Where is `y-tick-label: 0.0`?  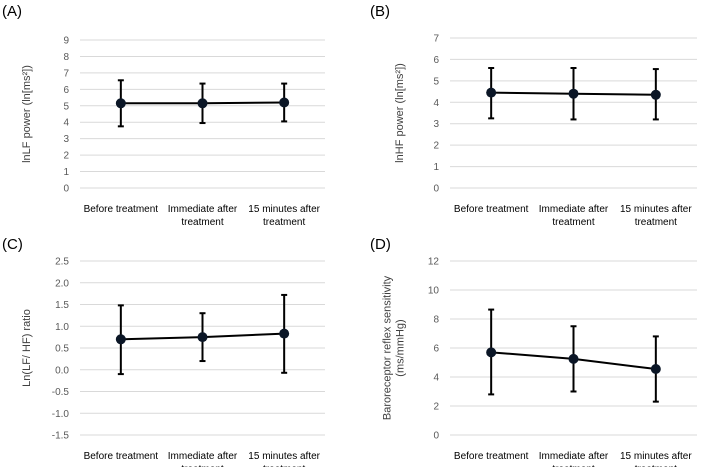
y-tick-label: 0.0 is located at coordinates (62, 370).